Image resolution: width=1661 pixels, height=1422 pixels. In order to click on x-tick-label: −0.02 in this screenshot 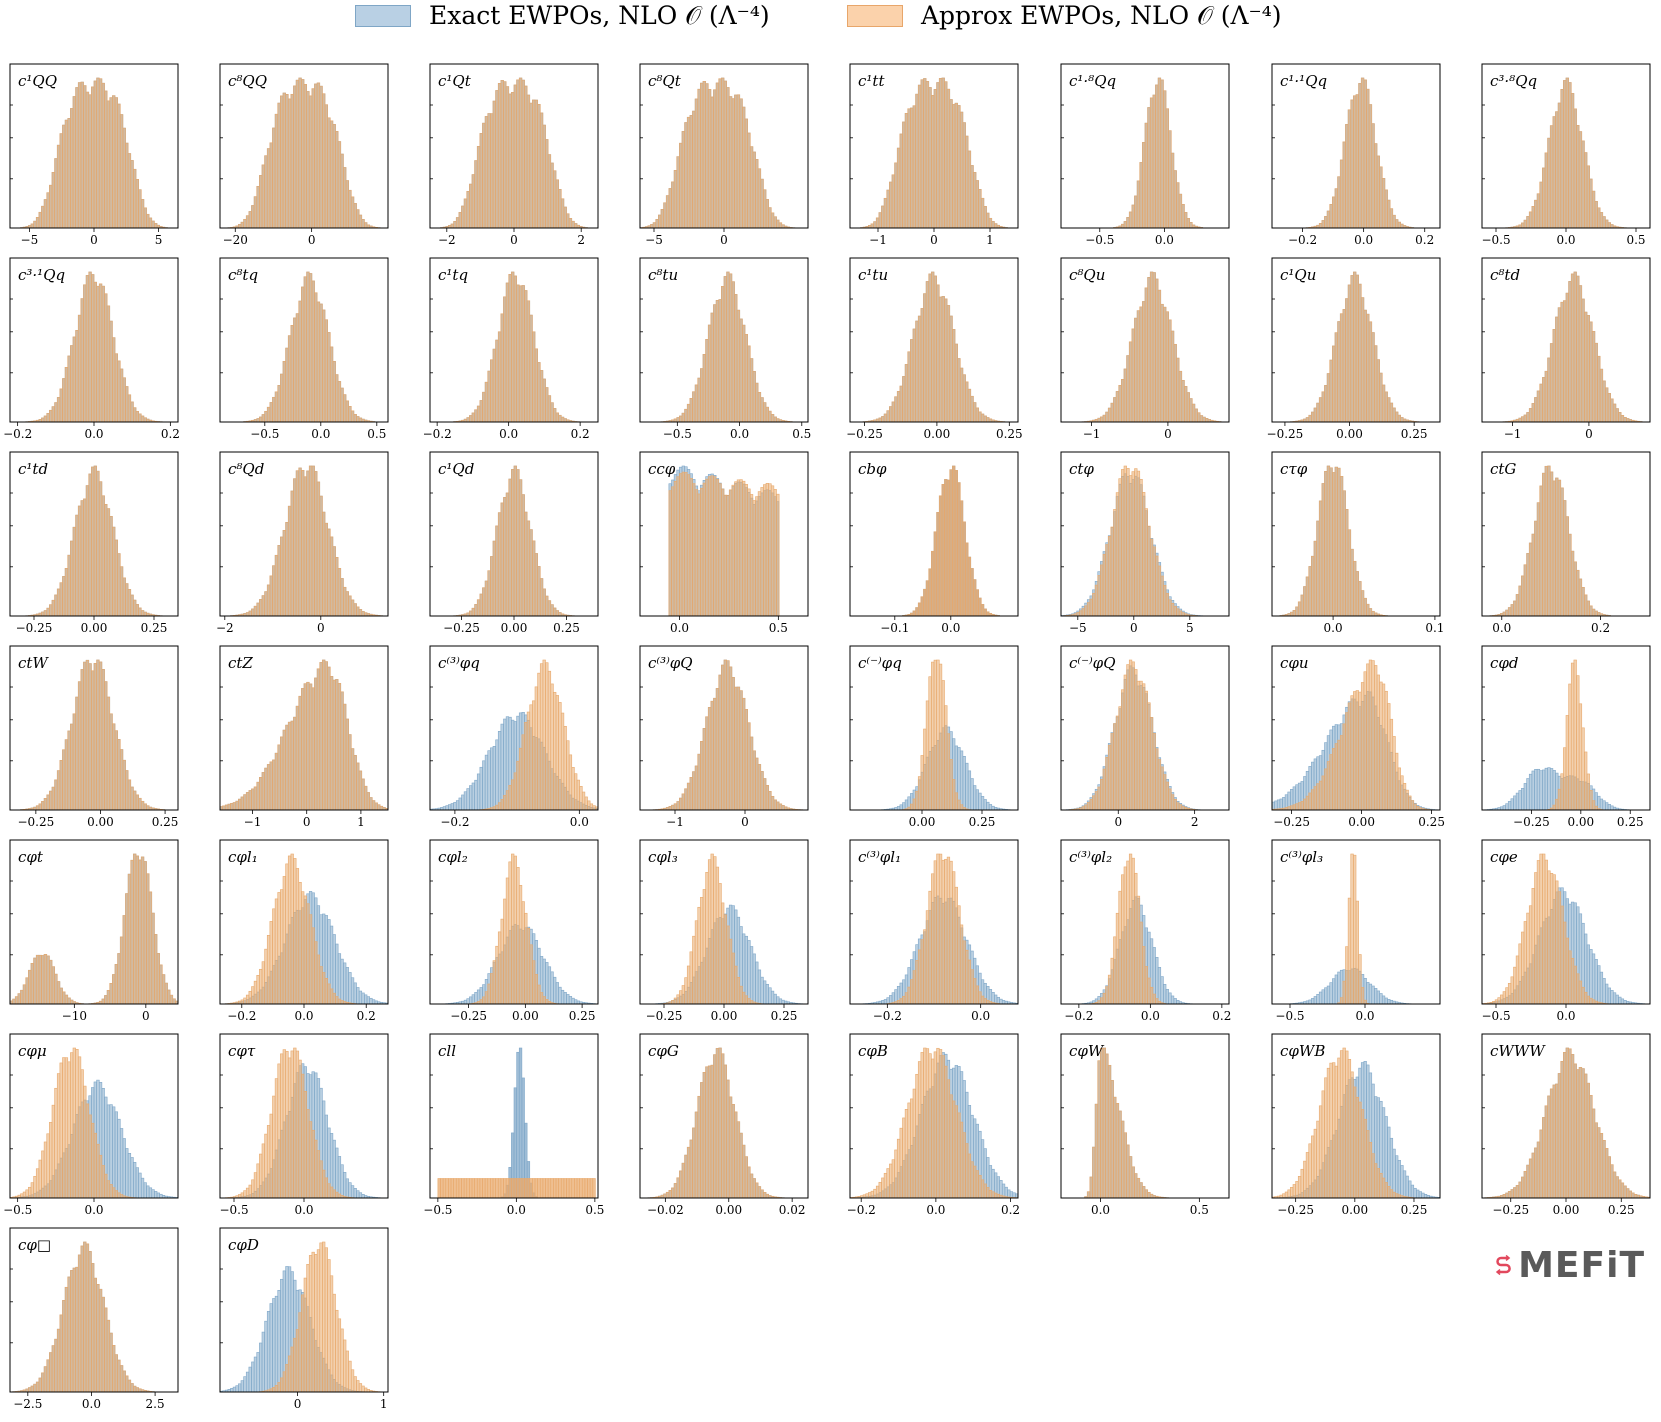, I will do `click(665, 1210)`.